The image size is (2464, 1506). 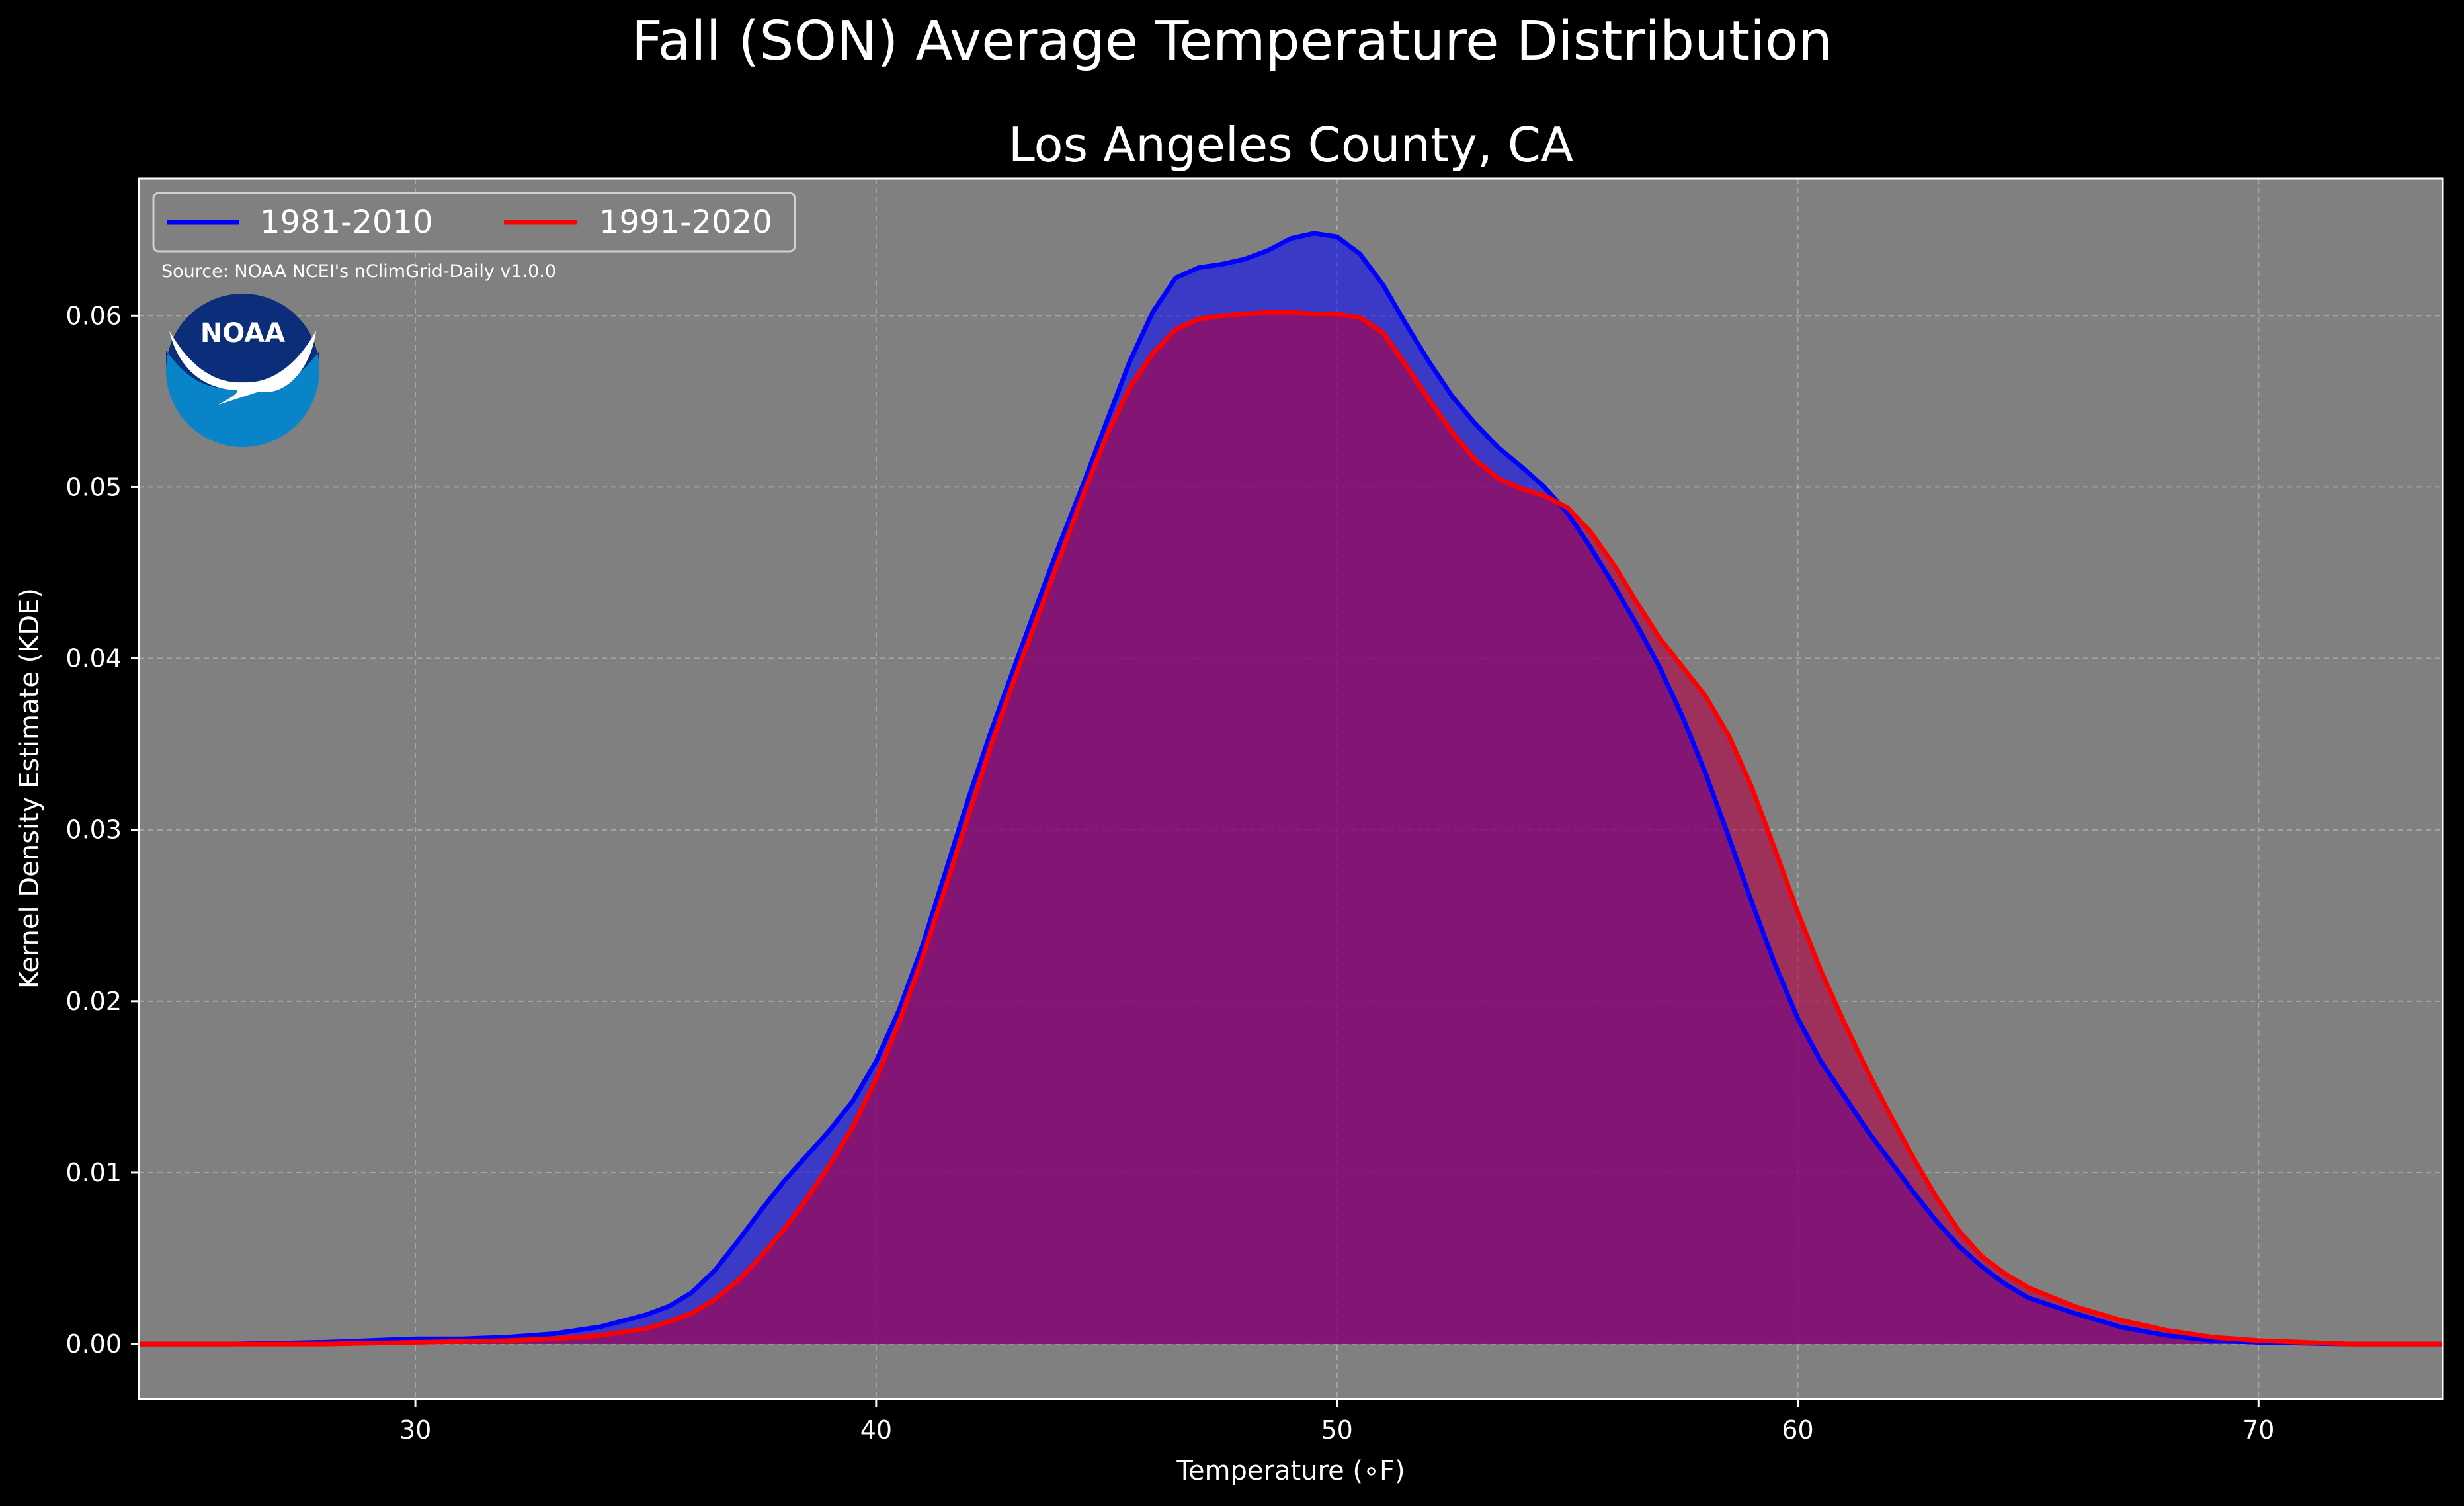 What do you see at coordinates (2258, 1429) in the screenshot?
I see `x-tick-label: 70` at bounding box center [2258, 1429].